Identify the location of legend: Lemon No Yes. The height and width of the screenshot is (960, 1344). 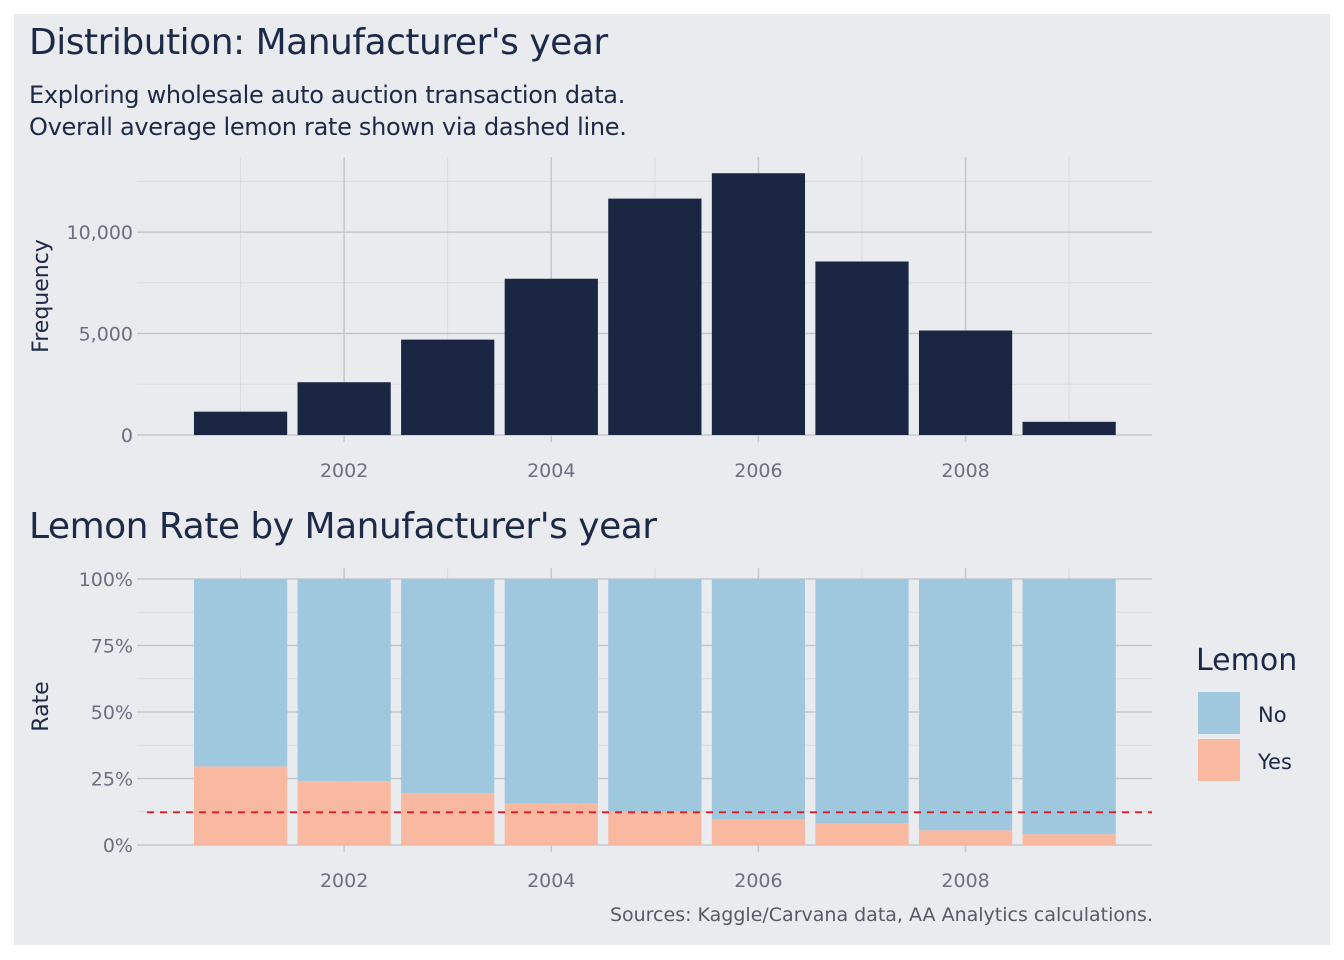
(1246, 712).